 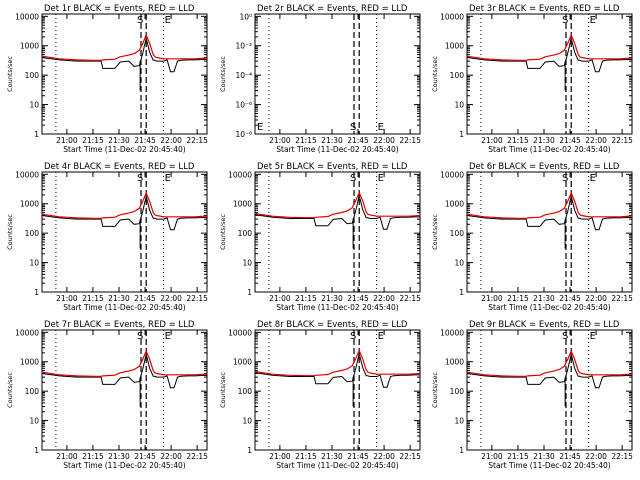 What do you see at coordinates (243, 46) in the screenshot?
I see `y-tick-label: 10⁻²` at bounding box center [243, 46].